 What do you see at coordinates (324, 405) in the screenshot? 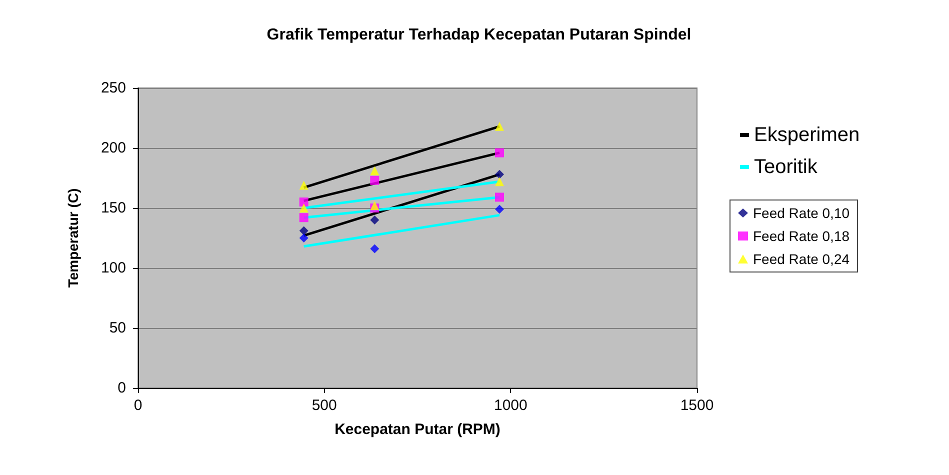
I see `x-tick-label: 500` at bounding box center [324, 405].